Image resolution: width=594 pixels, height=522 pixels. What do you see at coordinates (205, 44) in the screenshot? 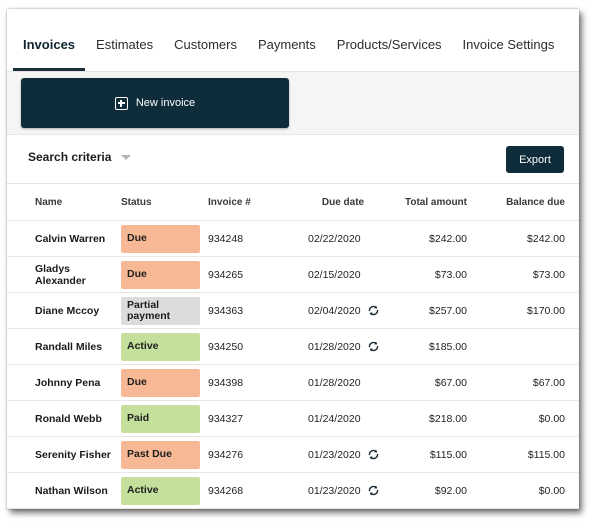
I see `tab-customers: Customers` at bounding box center [205, 44].